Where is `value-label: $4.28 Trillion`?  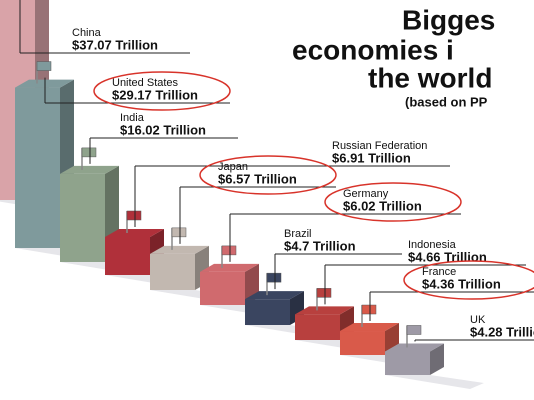 value-label: $4.28 Trillion is located at coordinates (502, 331).